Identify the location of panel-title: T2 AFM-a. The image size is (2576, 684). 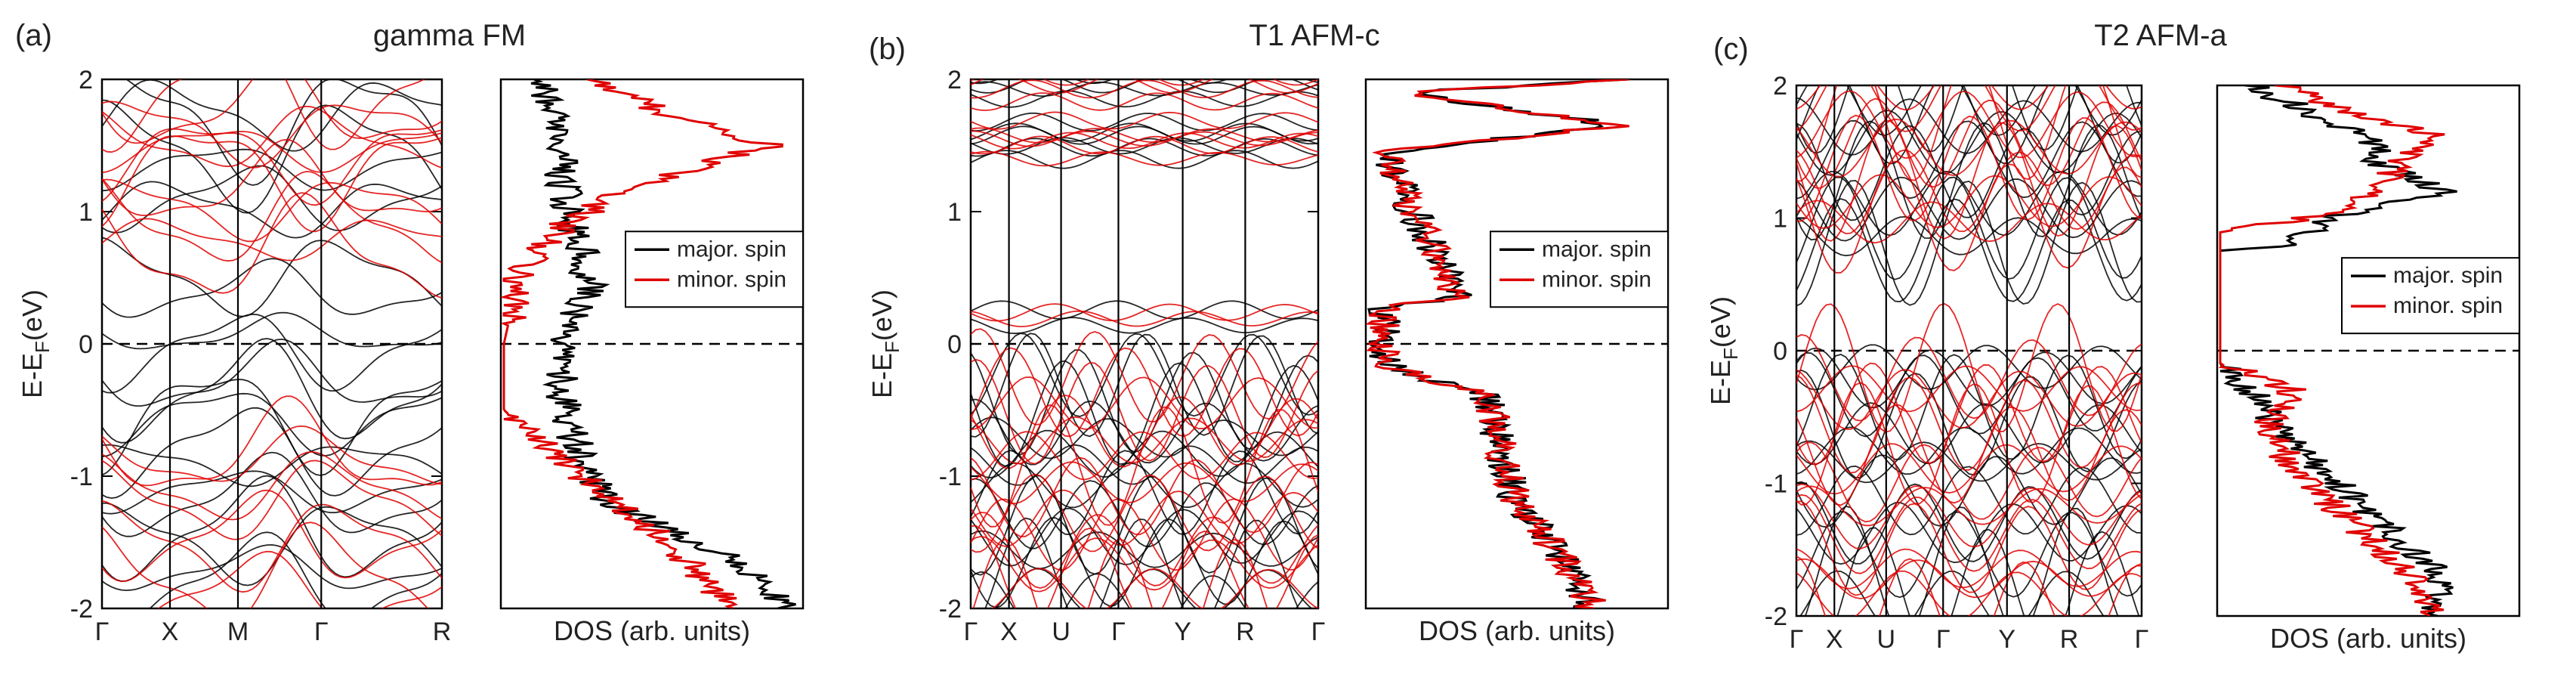
(2160, 36).